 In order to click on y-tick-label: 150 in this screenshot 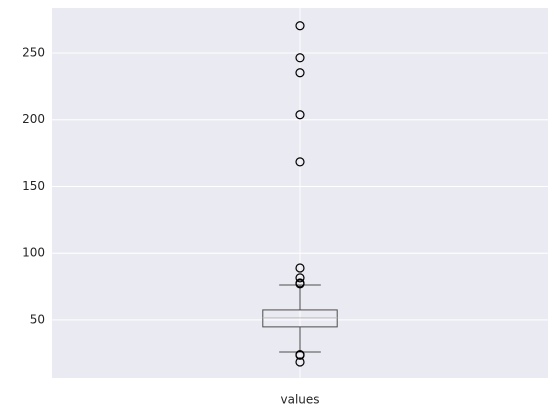, I will do `click(33, 186)`.